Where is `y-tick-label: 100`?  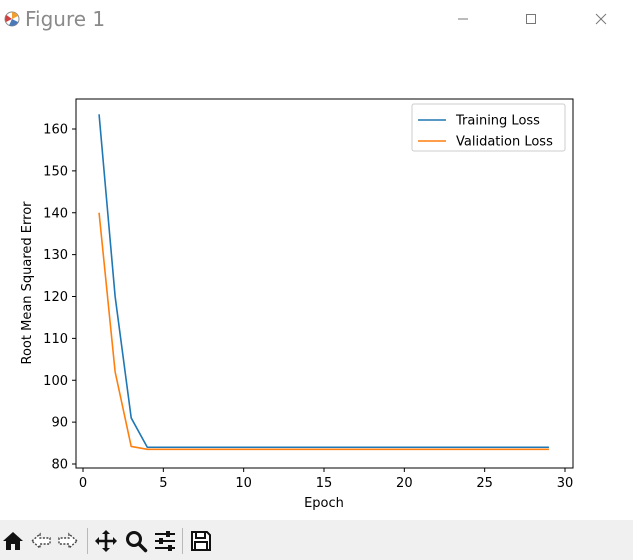 y-tick-label: 100 is located at coordinates (55, 381).